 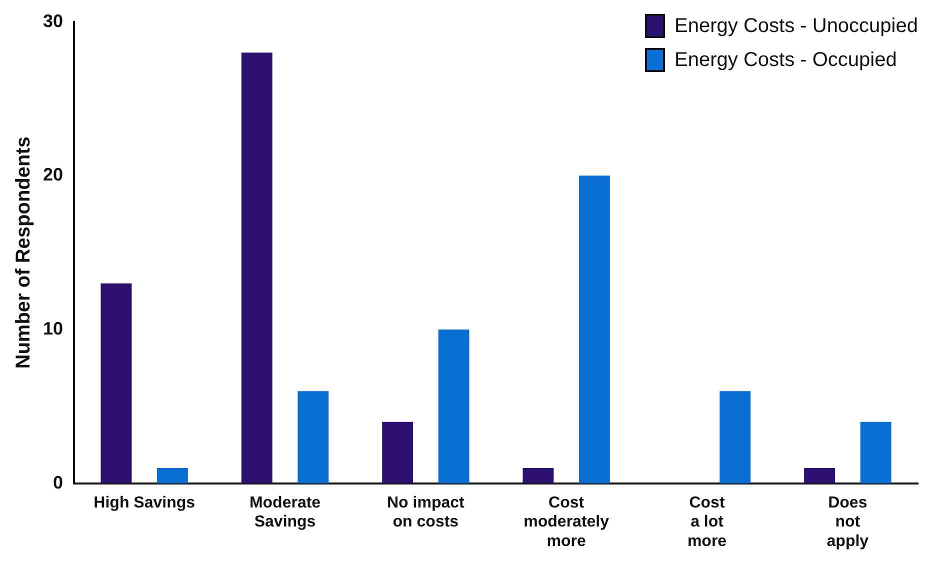 What do you see at coordinates (707, 522) in the screenshot?
I see `x-tick-label: Cost a lot more` at bounding box center [707, 522].